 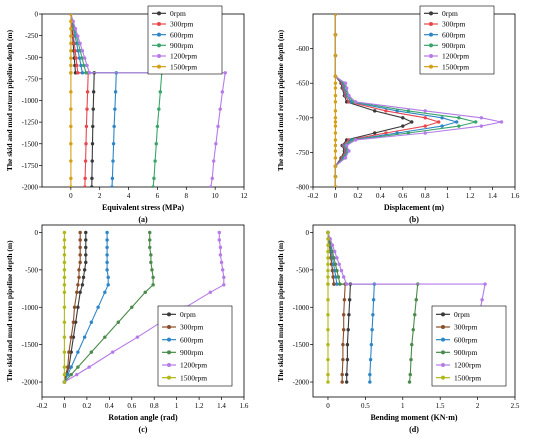 What do you see at coordinates (414, 429) in the screenshot?
I see `panel-label: (d)` at bounding box center [414, 429].